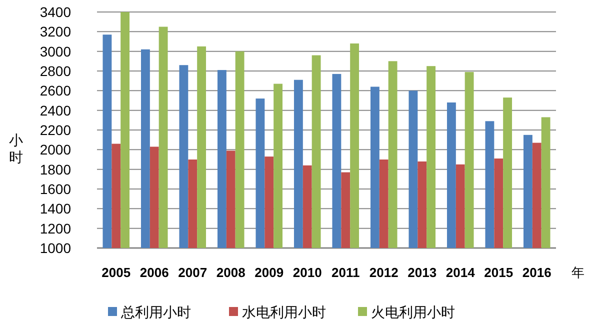 Image resolution: width=600 pixels, height=330 pixels. Describe the element at coordinates (422, 272) in the screenshot. I see `x-tick-label: 2013` at that location.